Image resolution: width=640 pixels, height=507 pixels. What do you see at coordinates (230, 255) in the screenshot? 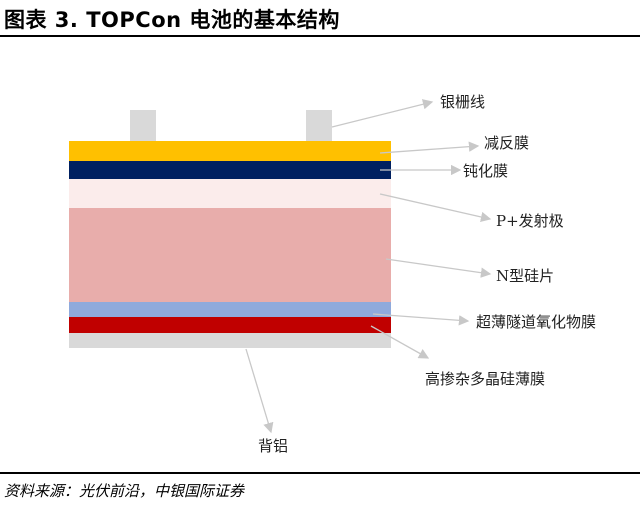
I see `layer-n-wafer` at bounding box center [230, 255].